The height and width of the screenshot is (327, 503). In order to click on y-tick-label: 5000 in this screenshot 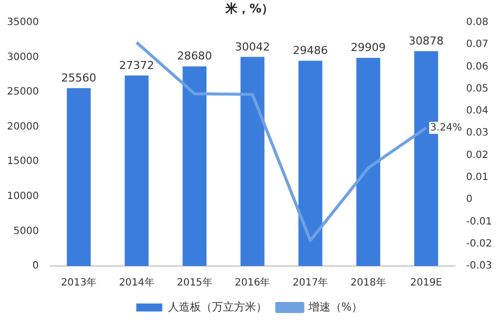, I will do `click(26, 231)`.